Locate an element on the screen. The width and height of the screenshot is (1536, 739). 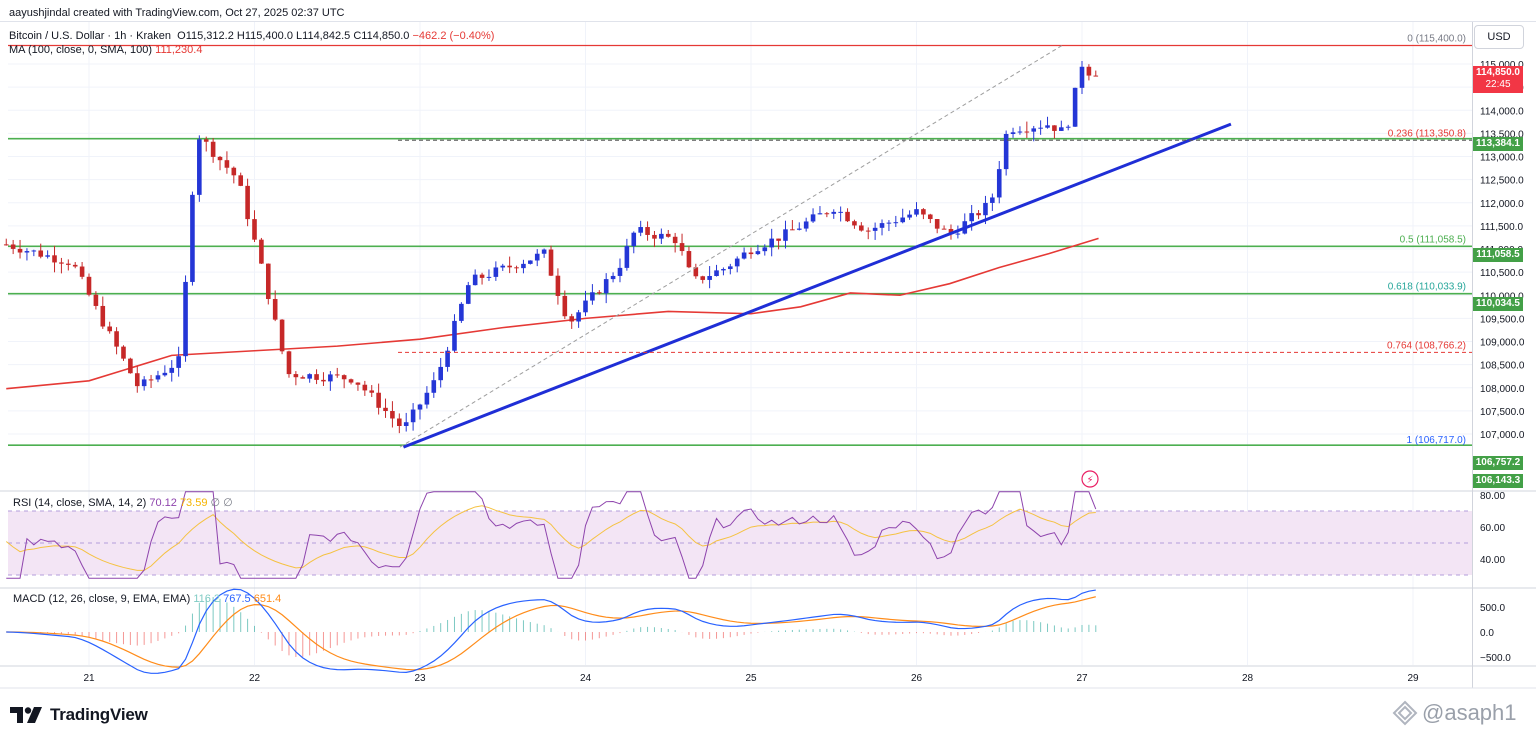
alert-icon is located at coordinates (1090, 479).